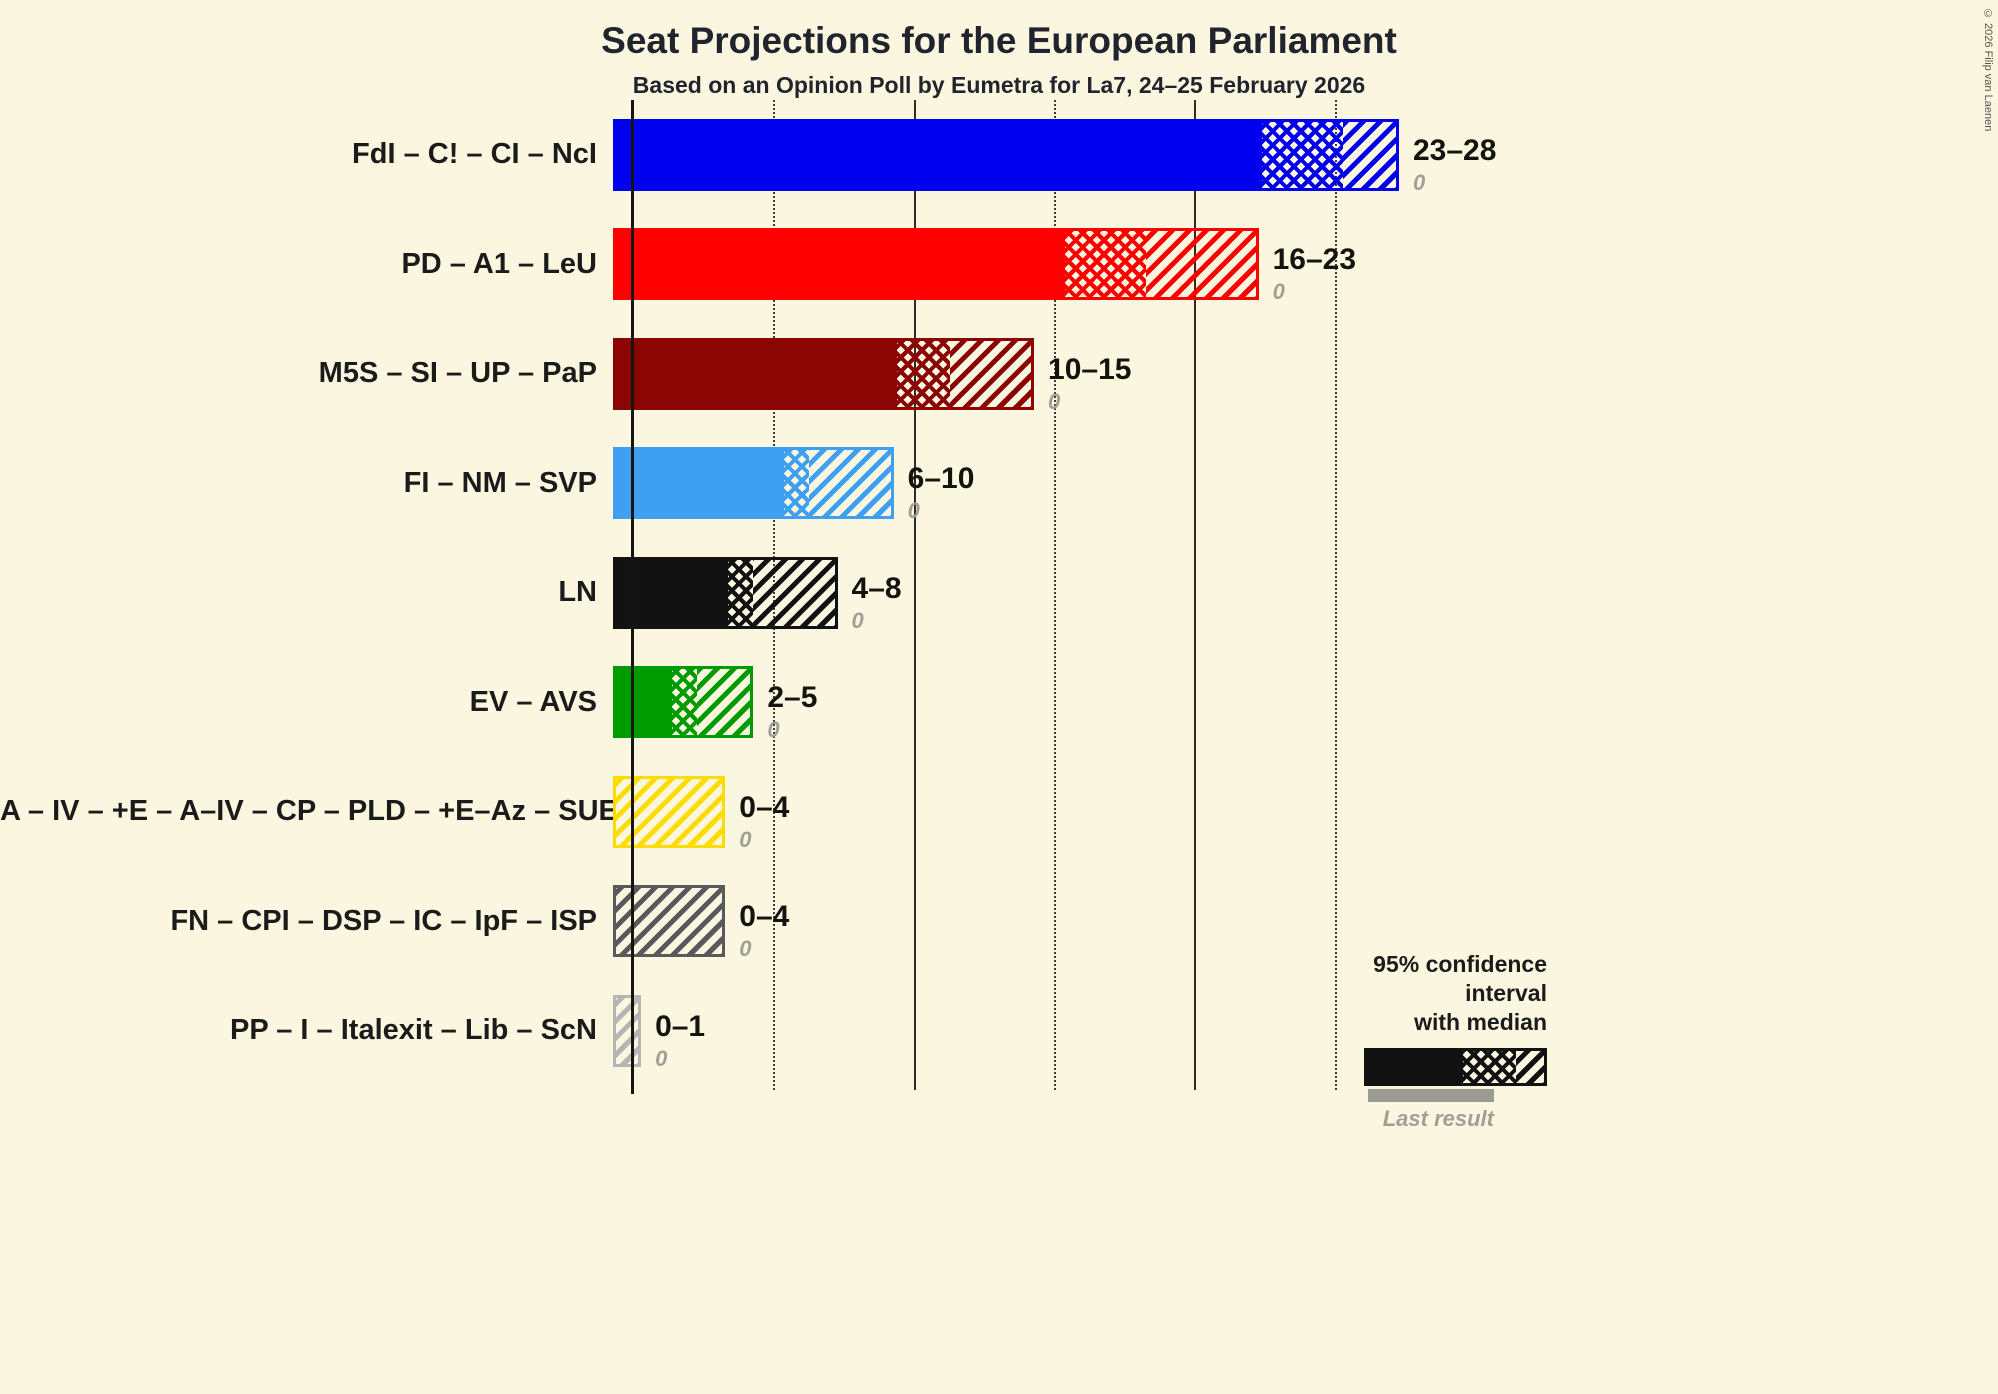 The width and height of the screenshot is (1998, 1394). I want to click on legend-solid-segment, so click(1412, 1067).